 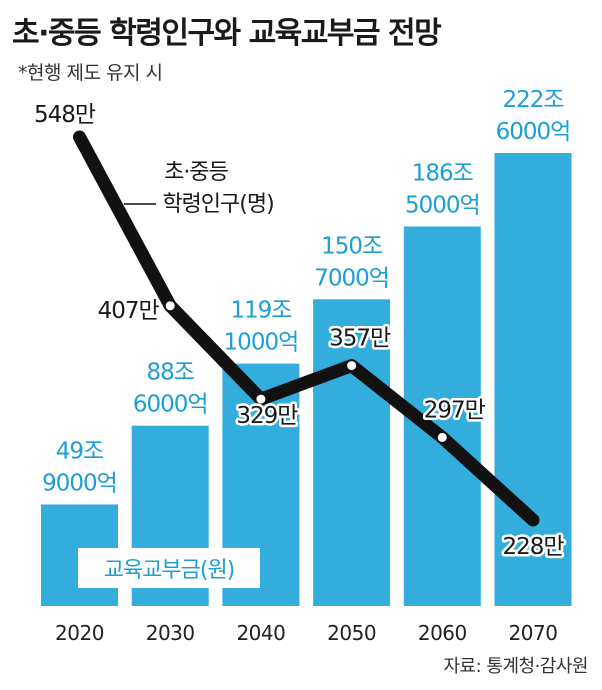 What do you see at coordinates (351, 246) in the screenshot?
I see `bar-label-2050-top: 150조` at bounding box center [351, 246].